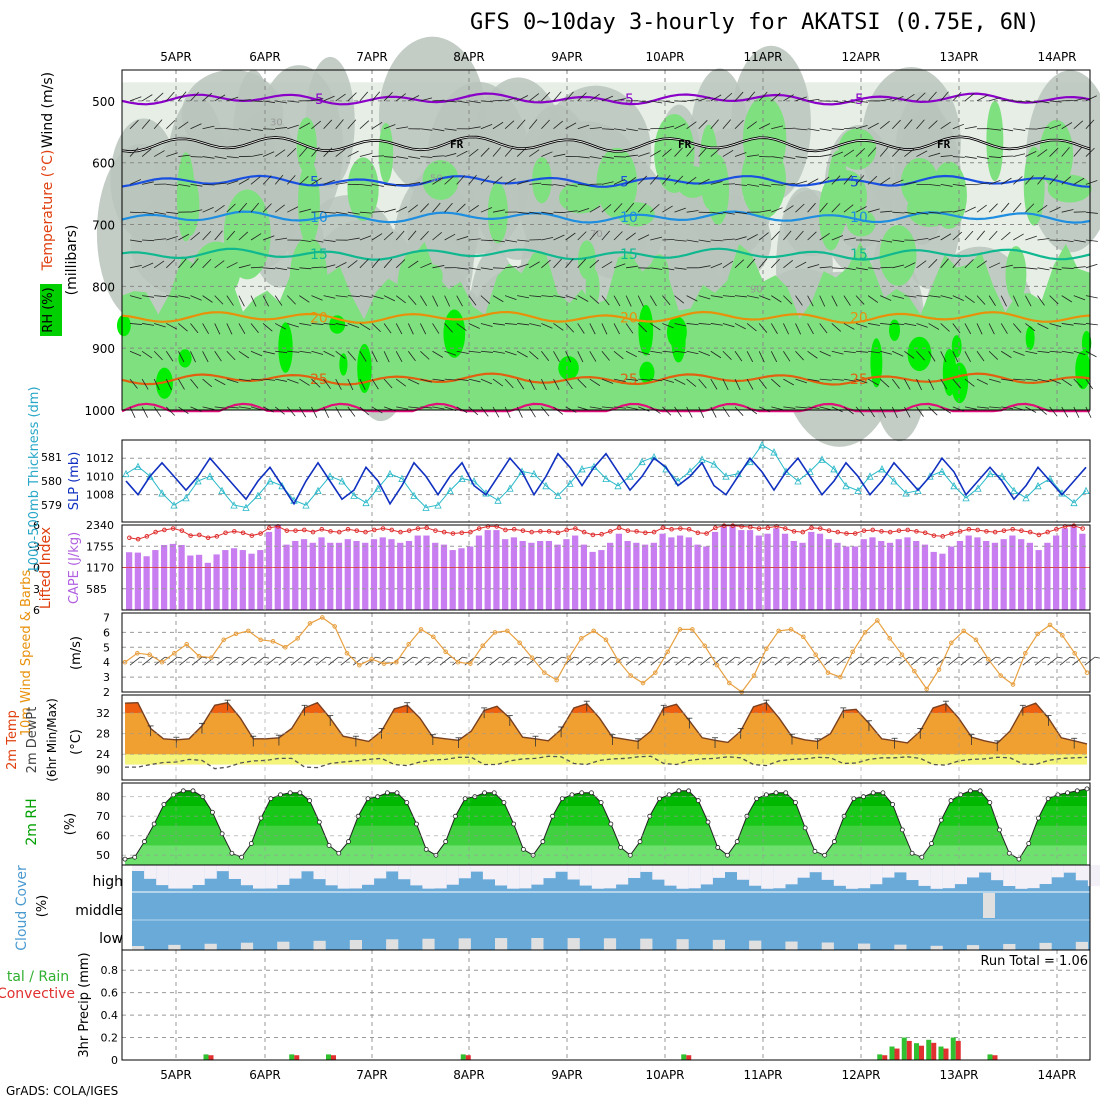 This screenshot has width=1100, height=1104. Describe the element at coordinates (32, 740) in the screenshot. I see `label-dewpt: 2m DewPt` at that location.